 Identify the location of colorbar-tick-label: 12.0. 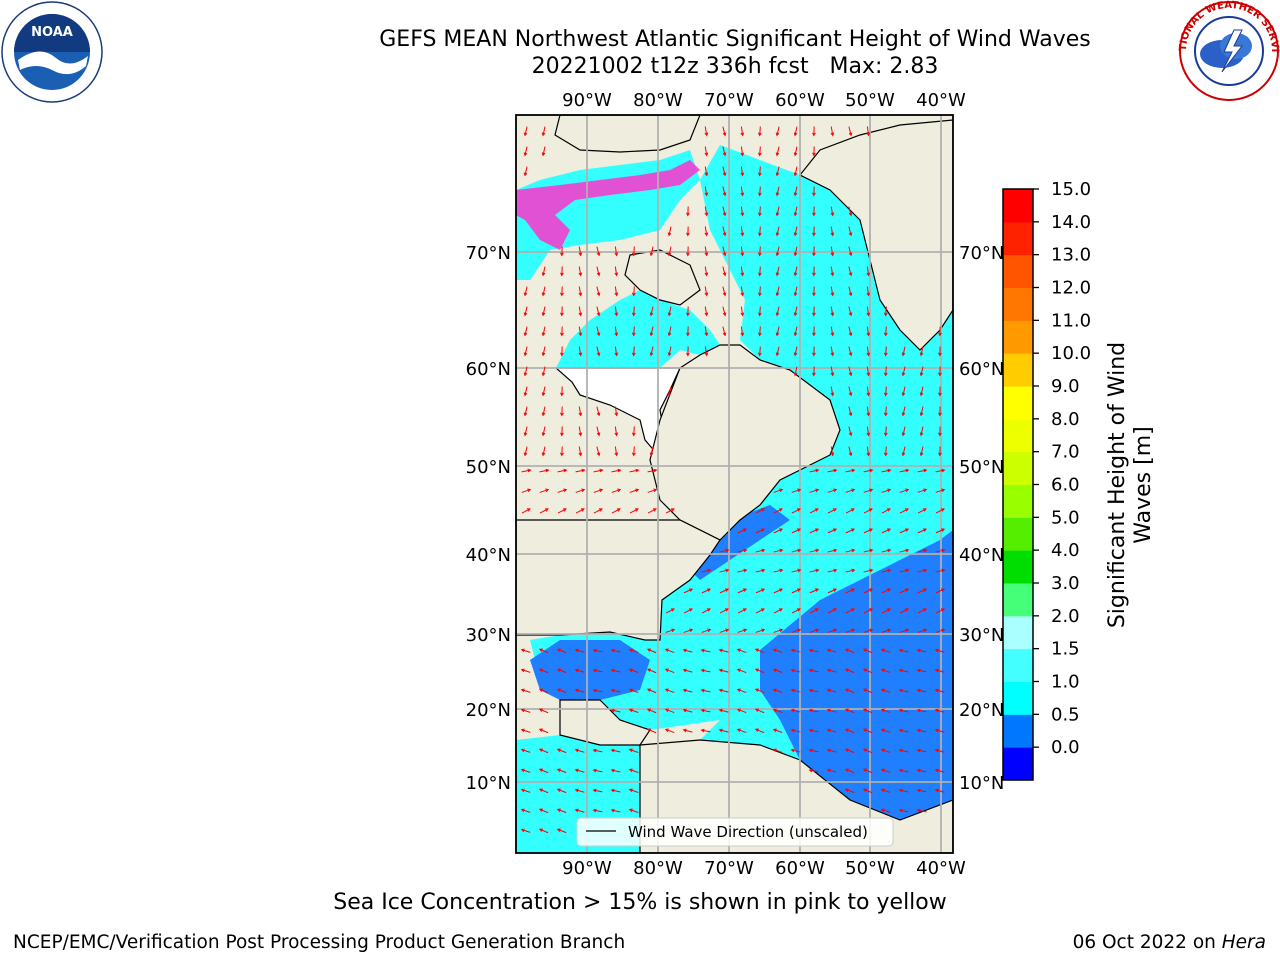
(1071, 288).